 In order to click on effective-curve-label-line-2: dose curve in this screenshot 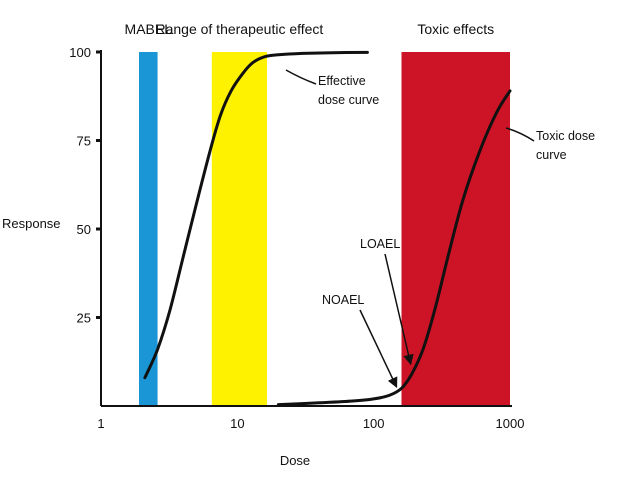, I will do `click(348, 100)`.